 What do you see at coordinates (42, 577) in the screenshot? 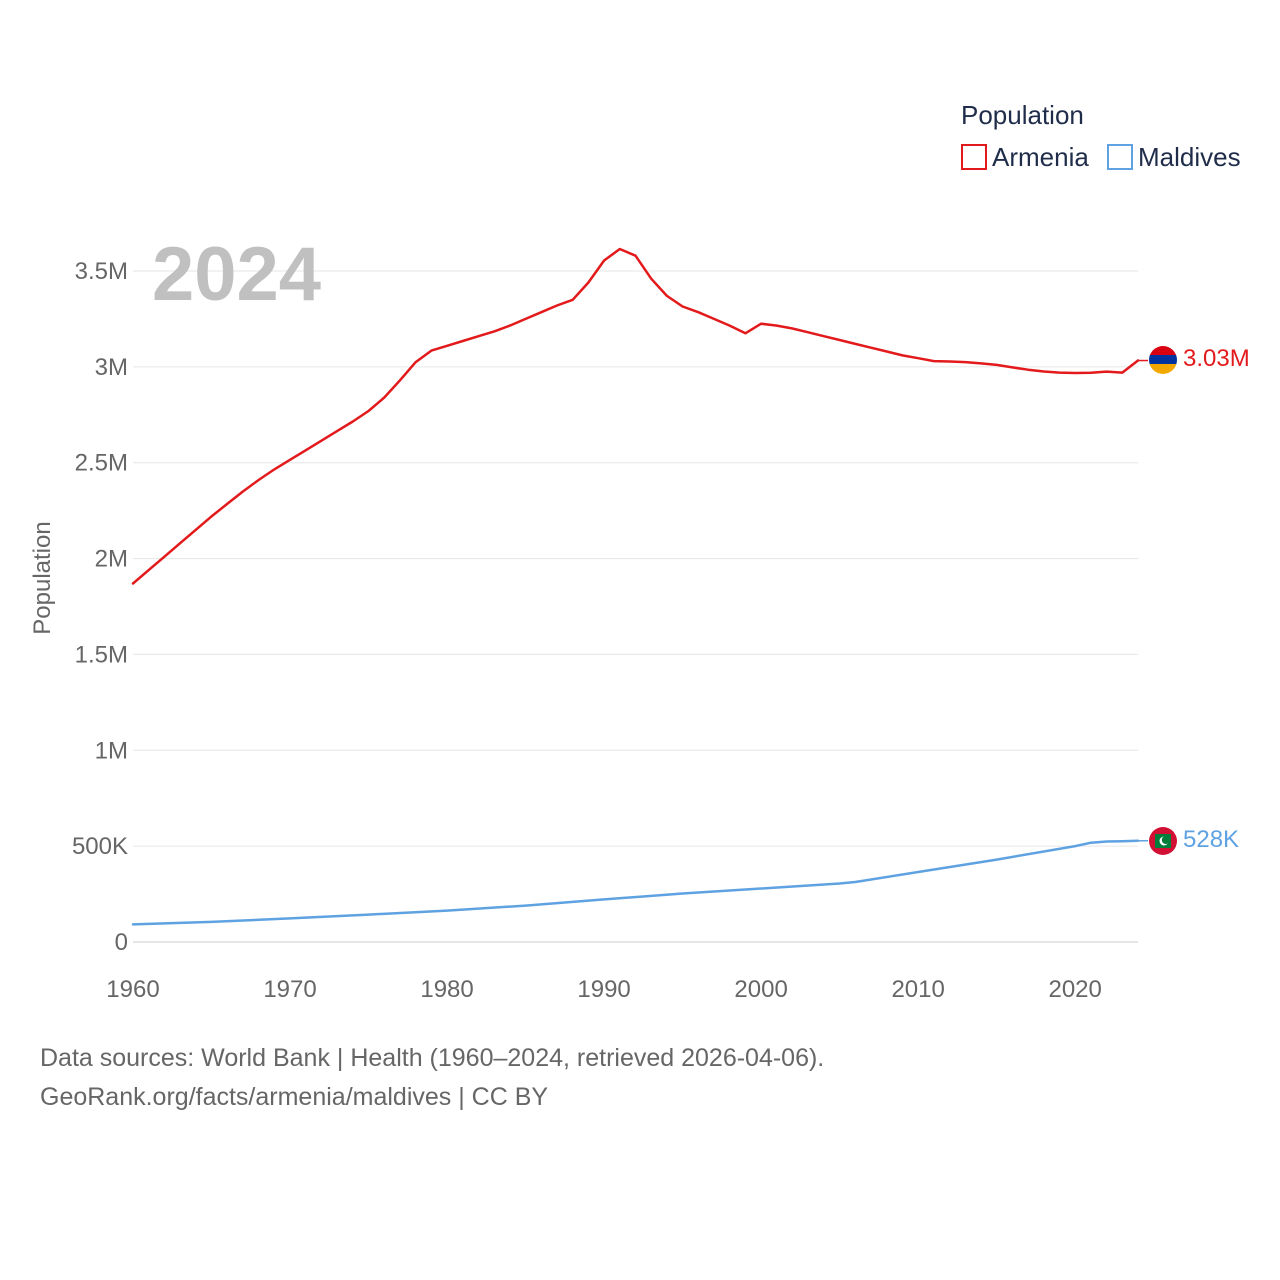
I see `y-axis-title: Population` at bounding box center [42, 577].